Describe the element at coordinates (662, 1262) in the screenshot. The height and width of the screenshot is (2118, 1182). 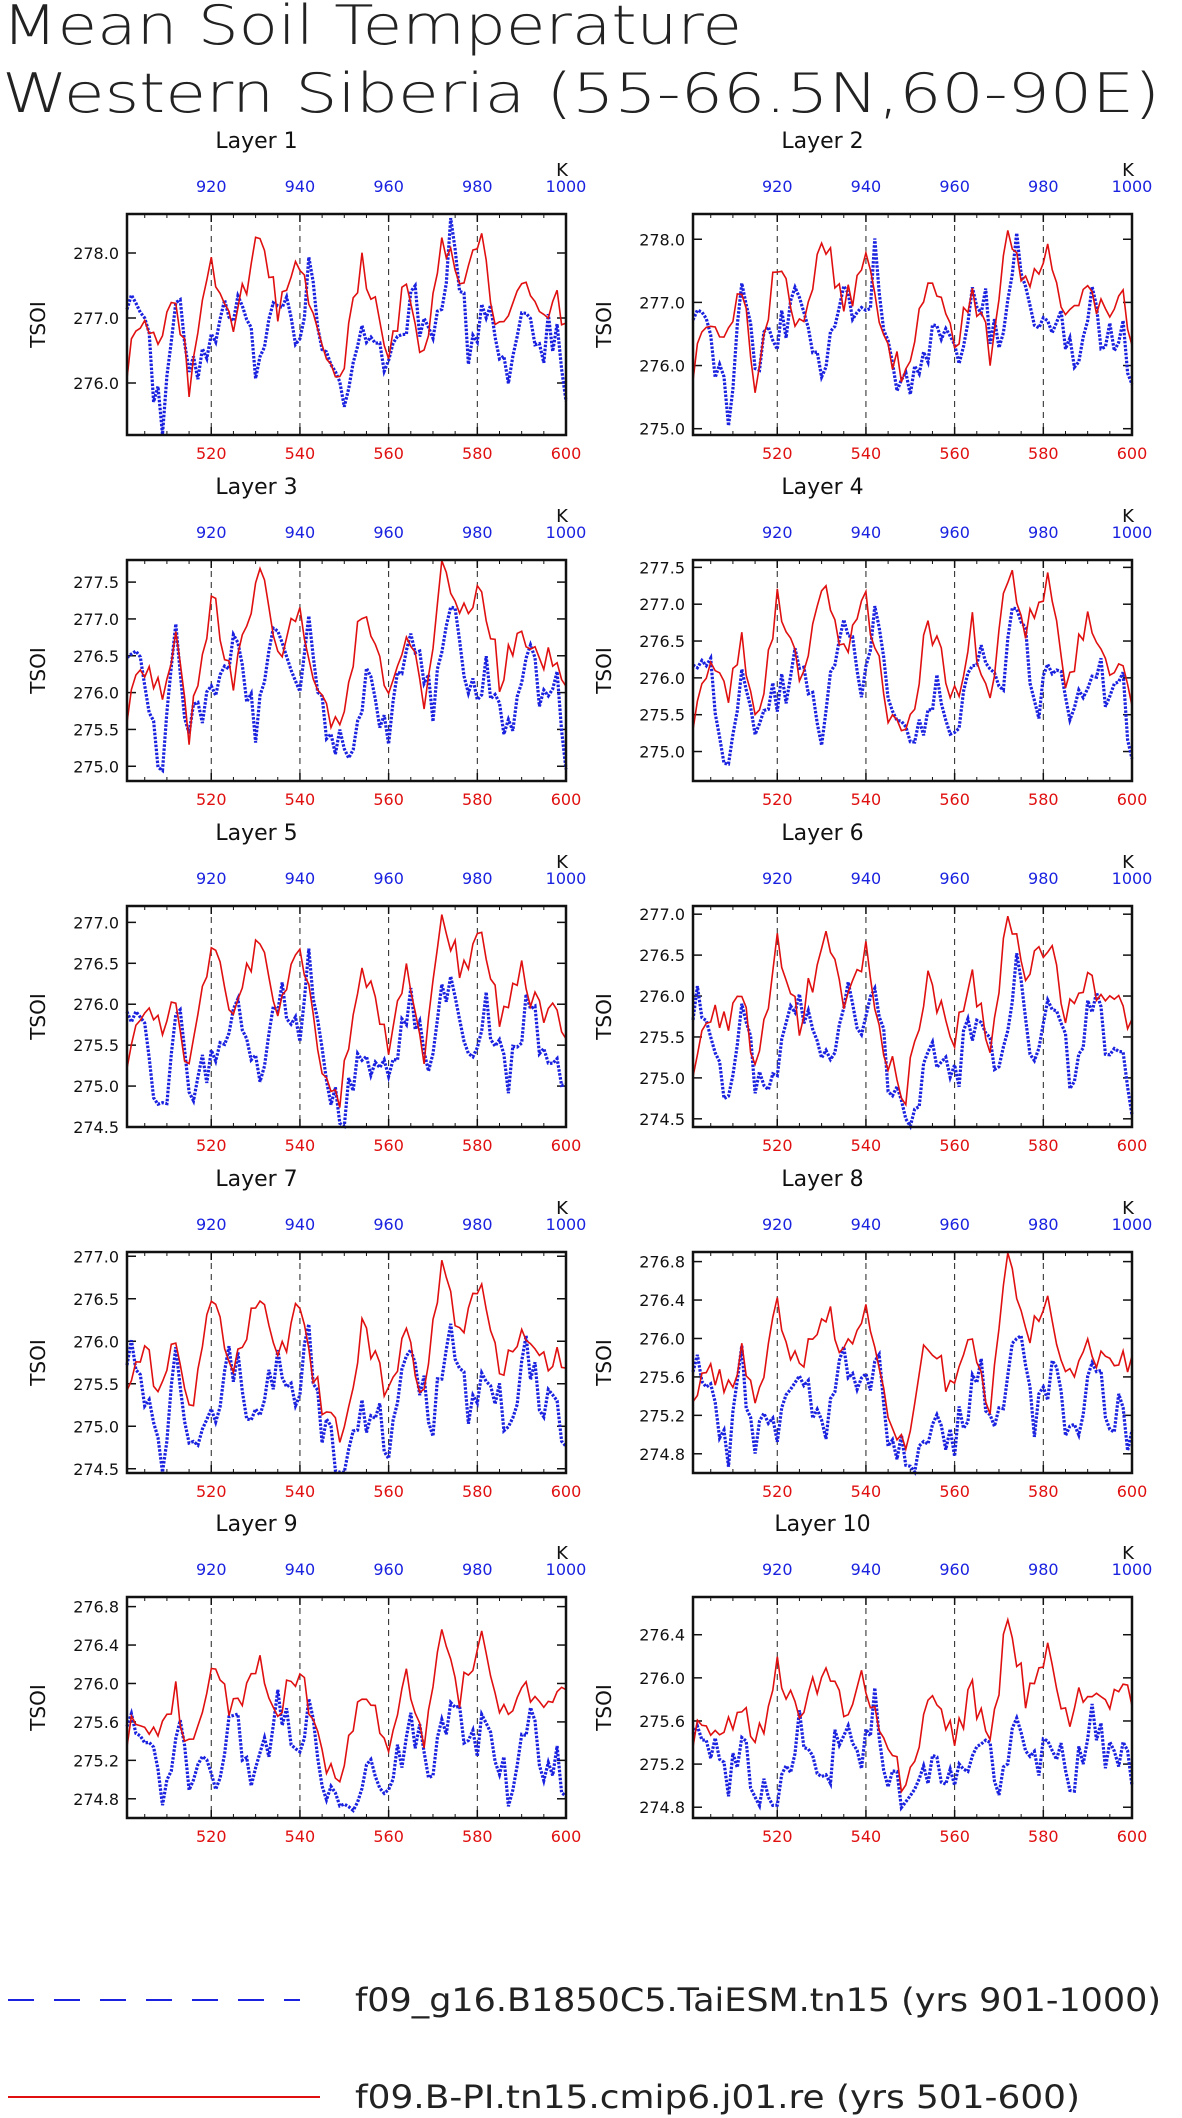
I see `y-tick-label: 276.8` at that location.